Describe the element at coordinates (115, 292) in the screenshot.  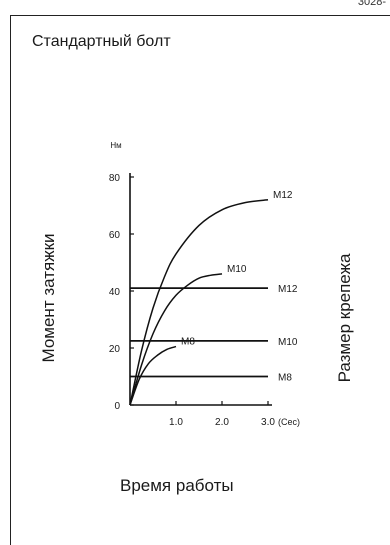
I see `y-tick-label: 40` at that location.